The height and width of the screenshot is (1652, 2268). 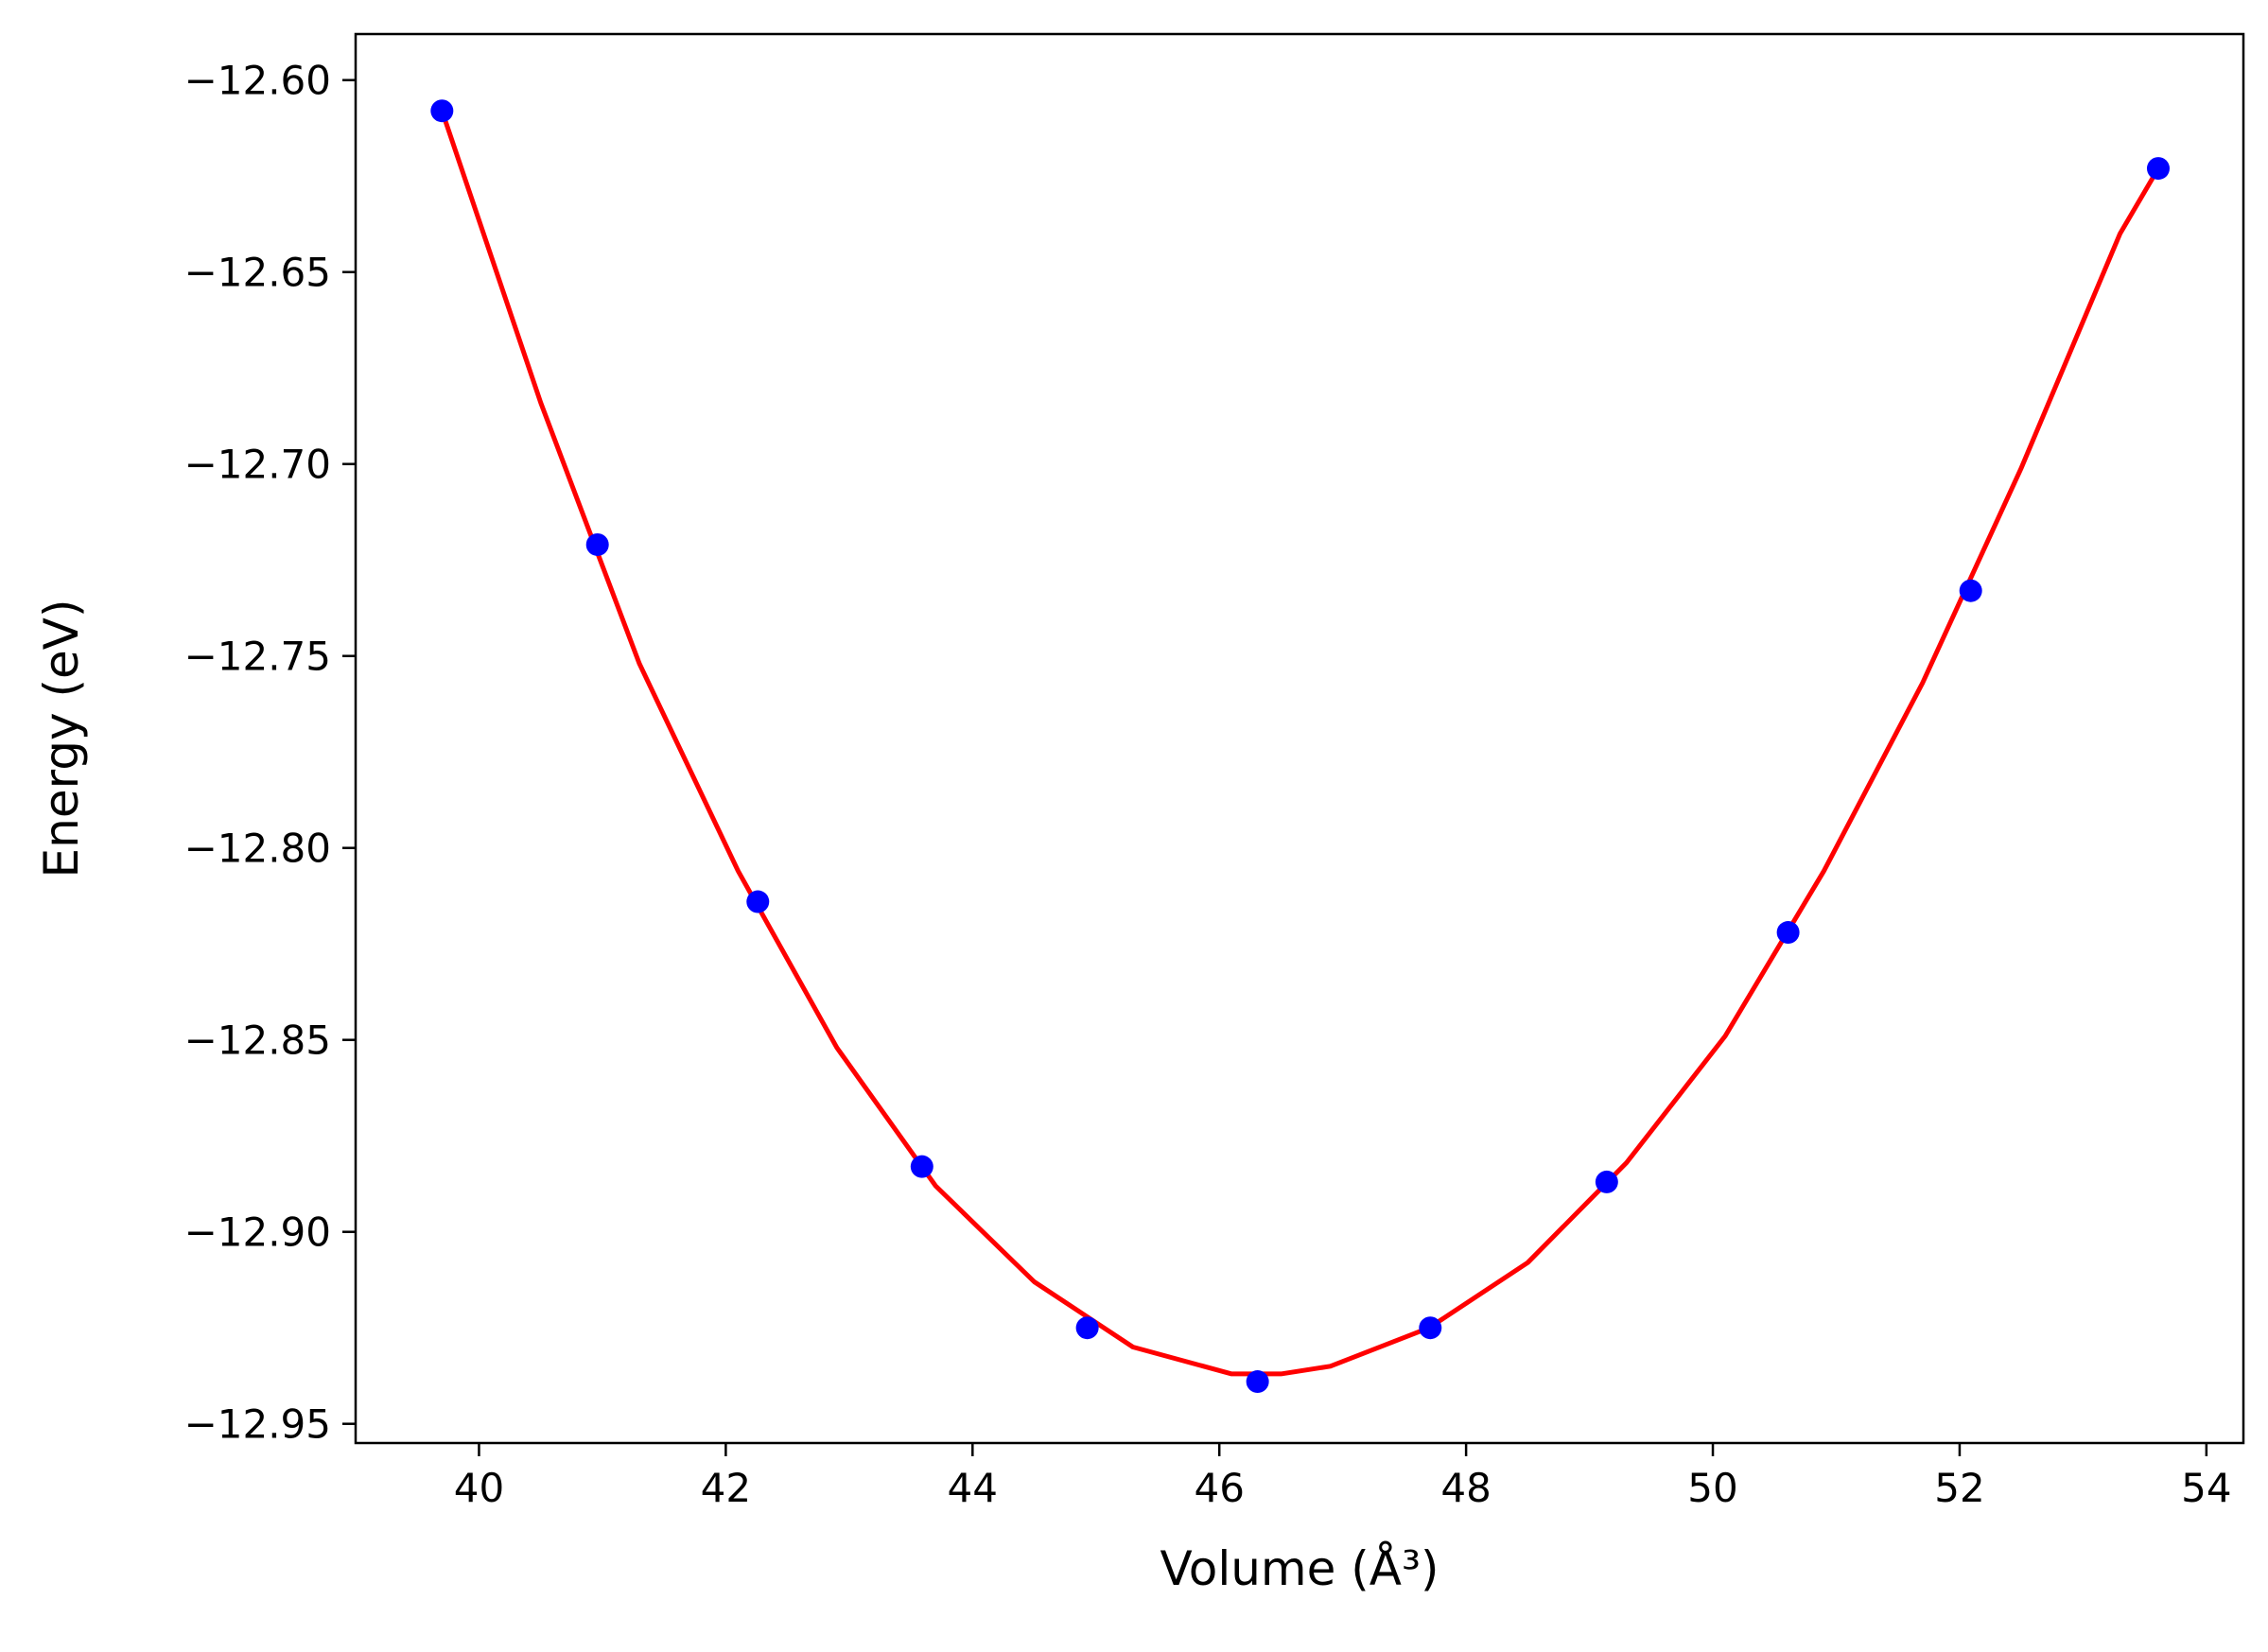 What do you see at coordinates (1712, 1488) in the screenshot?
I see `x-tick-label: 50` at bounding box center [1712, 1488].